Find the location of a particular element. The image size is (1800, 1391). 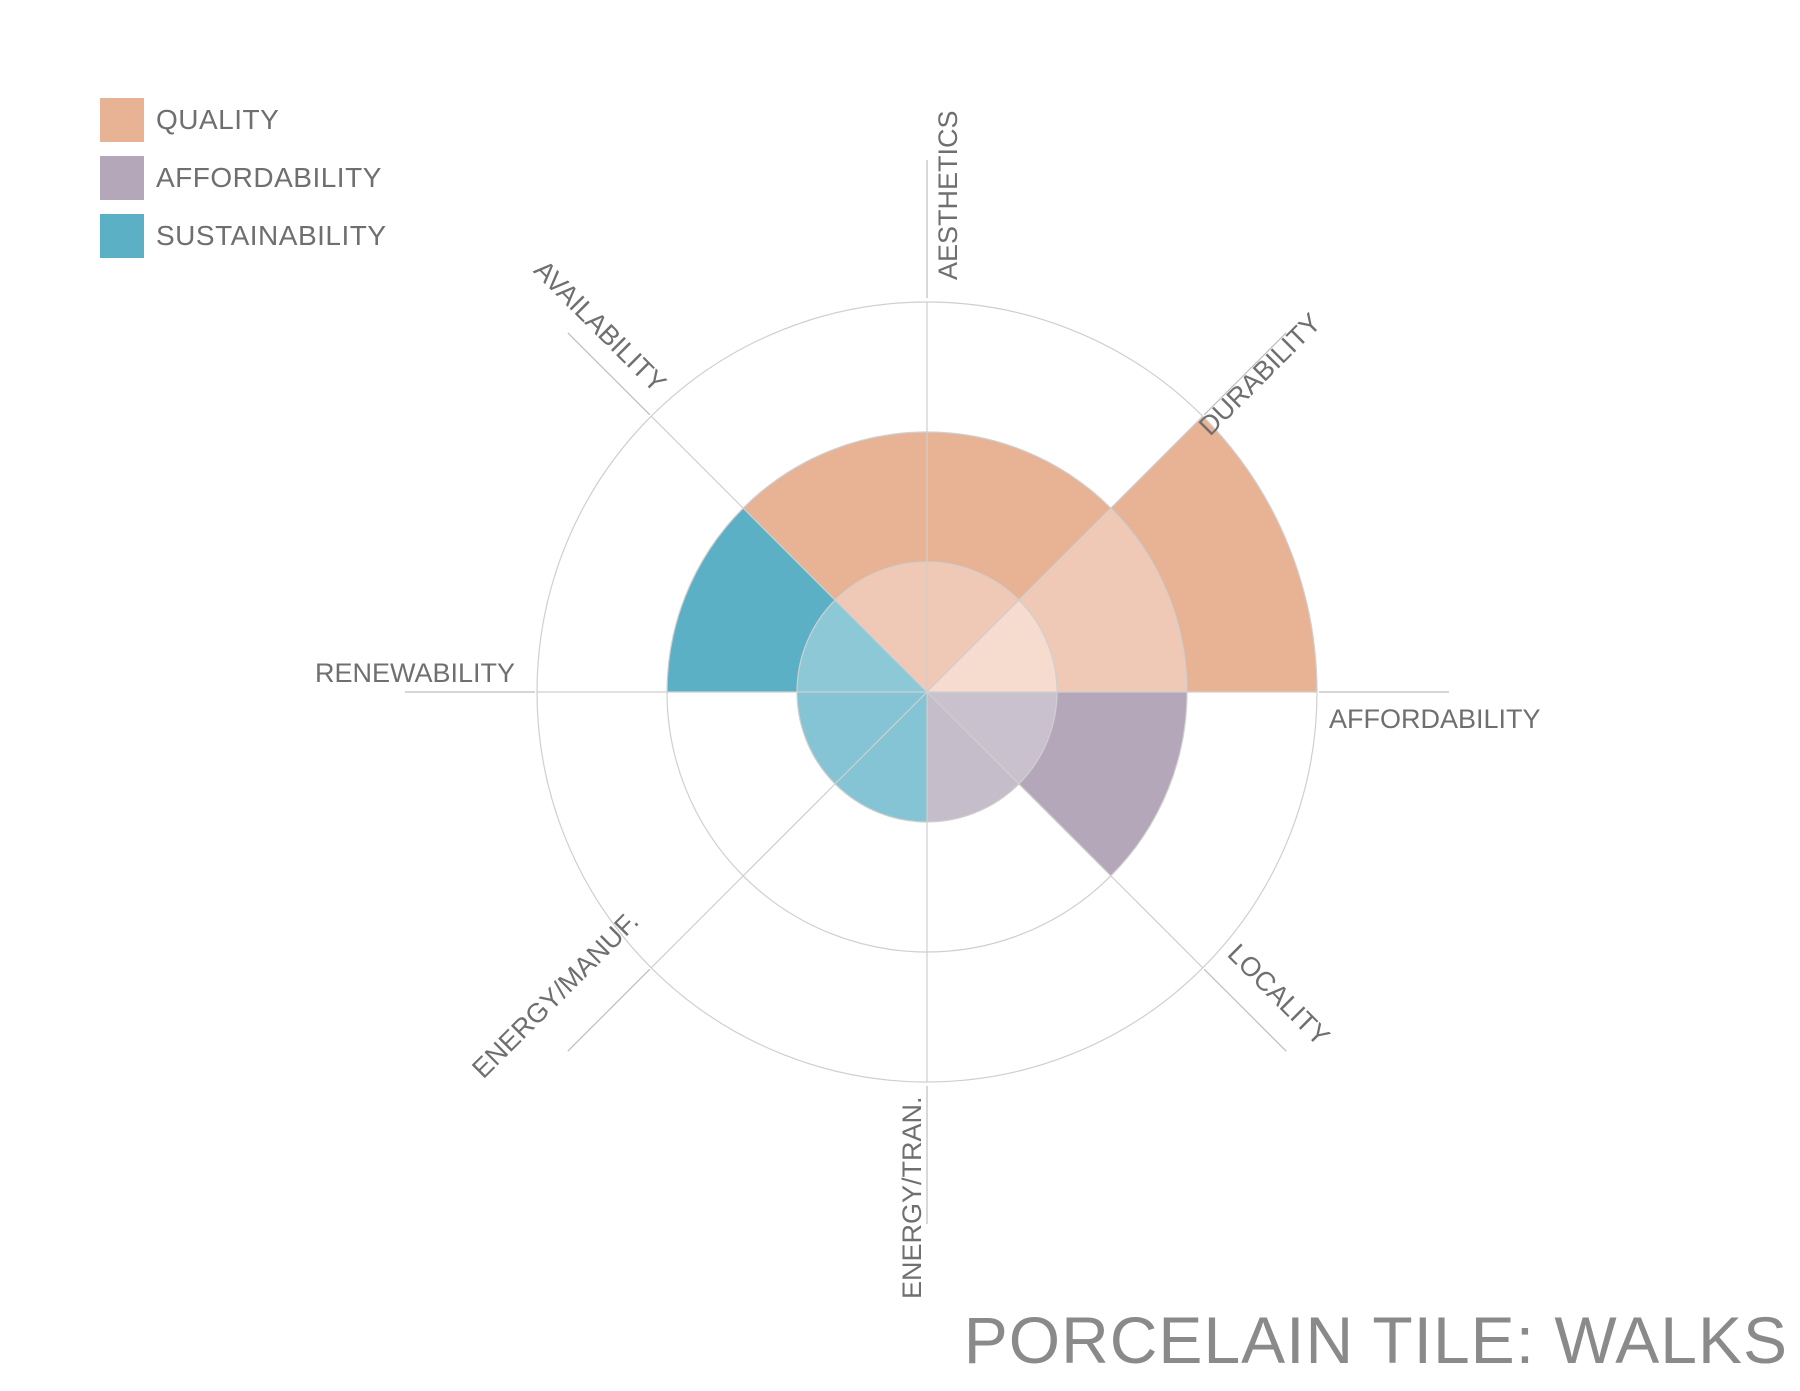

legend-label-quality: QUALITY is located at coordinates (218, 119).